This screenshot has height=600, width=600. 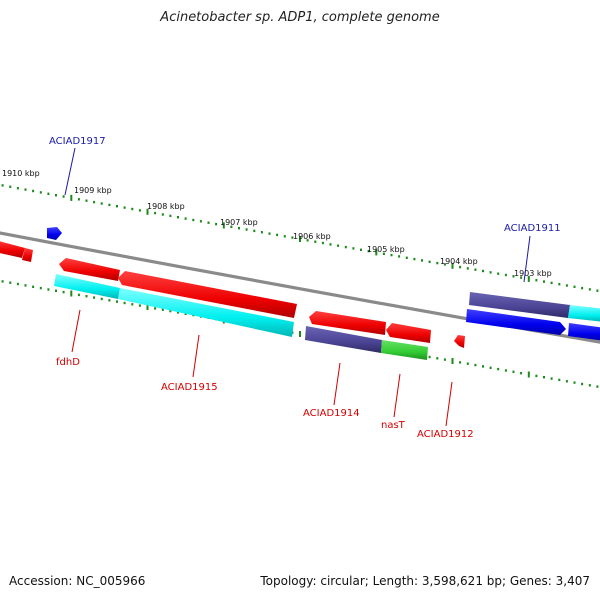 I want to click on gene-label-ACIAD1914: ACIAD1914, so click(x=331, y=413).